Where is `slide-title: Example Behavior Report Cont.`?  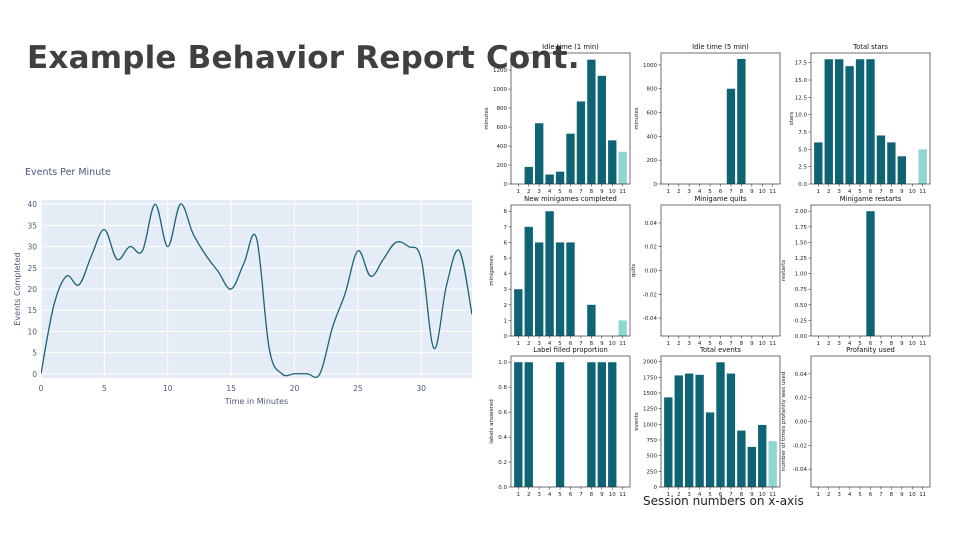
slide-title: Example Behavior Report Cont. is located at coordinates (303, 58).